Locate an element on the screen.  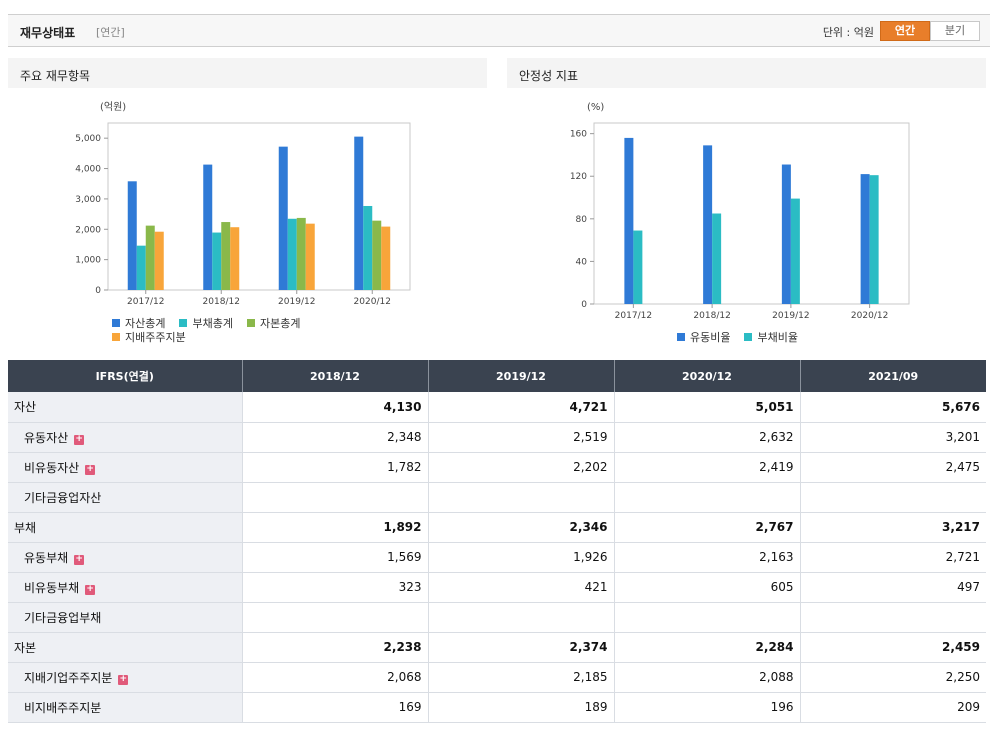
row-label: 비유동부채 is located at coordinates (52, 587).